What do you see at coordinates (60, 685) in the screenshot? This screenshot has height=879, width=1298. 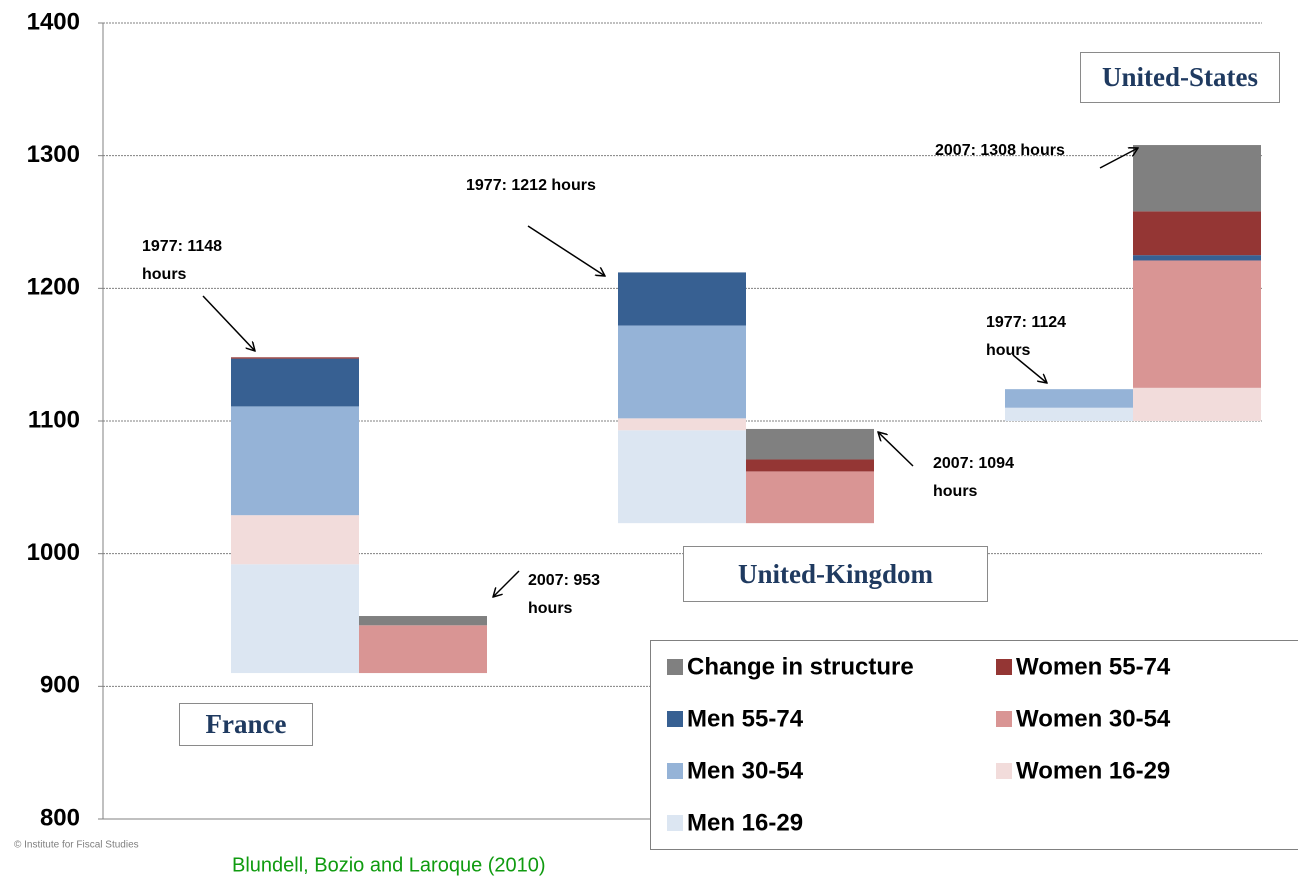 I see `y-tick-label: 900` at bounding box center [60, 685].